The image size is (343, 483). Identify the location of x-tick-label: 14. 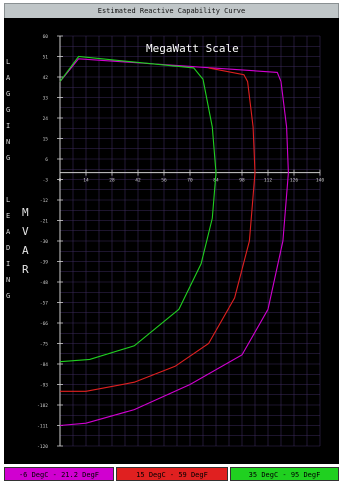
(86, 181).